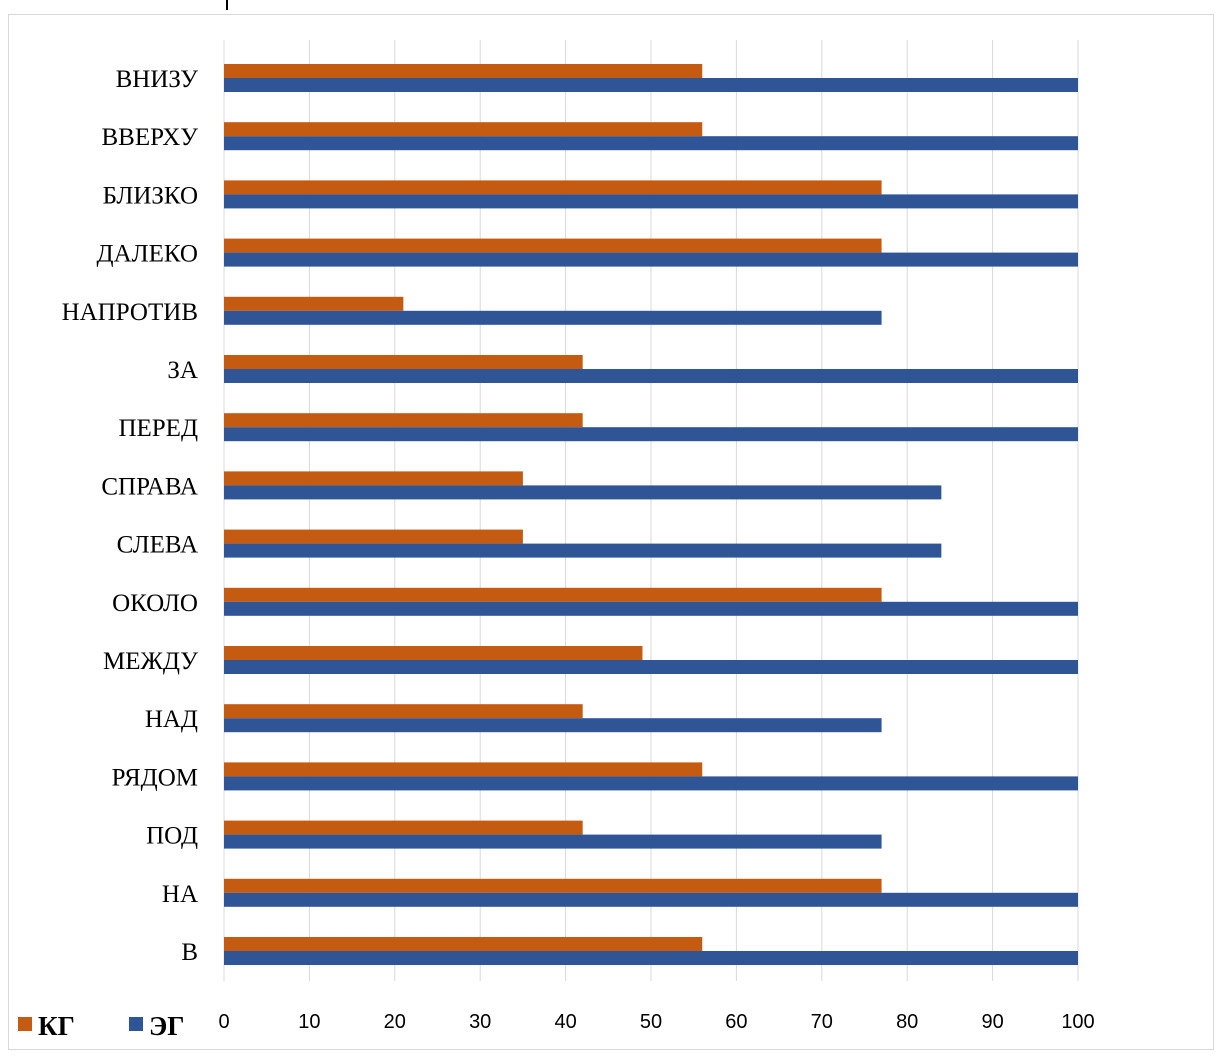  What do you see at coordinates (433, 653) in the screenshot?
I see `bar-КГ-МЕЖДУ` at bounding box center [433, 653].